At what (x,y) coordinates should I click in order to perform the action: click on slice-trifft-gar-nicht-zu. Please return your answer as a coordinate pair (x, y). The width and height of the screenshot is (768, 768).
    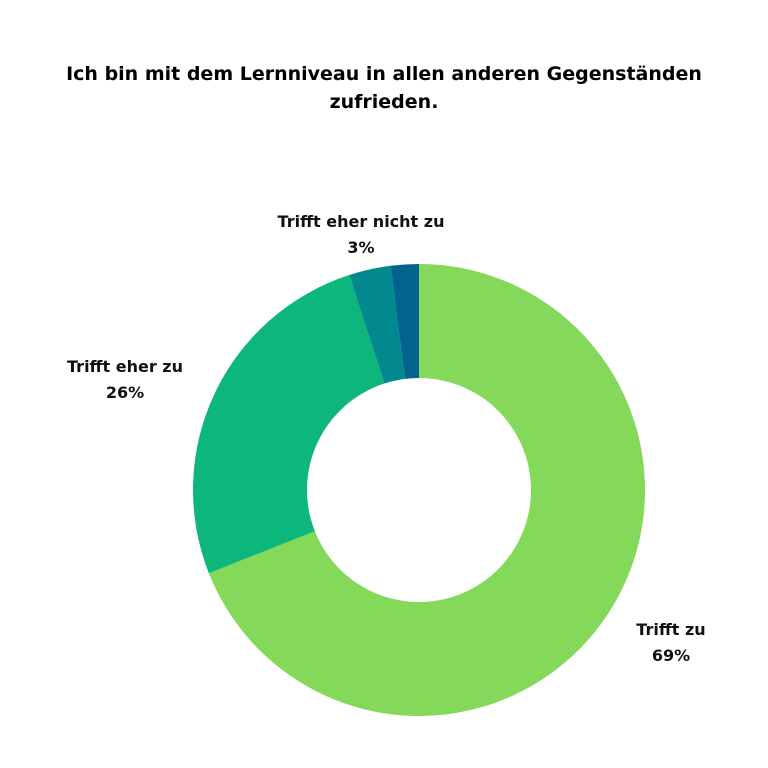
    Looking at the image, I should click on (404, 321).